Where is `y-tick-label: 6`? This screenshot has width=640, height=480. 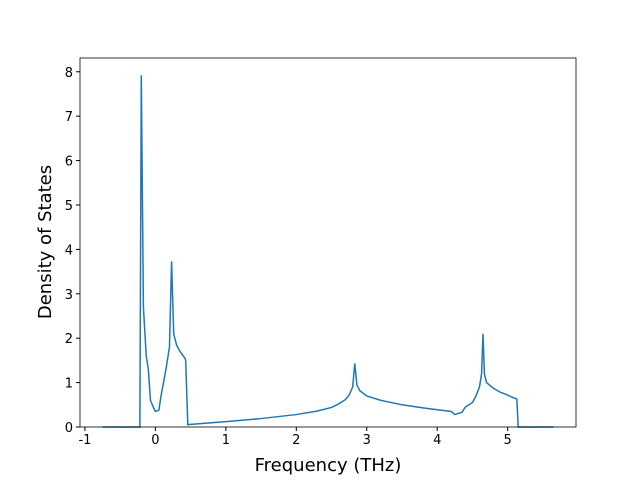 y-tick-label: 6 is located at coordinates (69, 162).